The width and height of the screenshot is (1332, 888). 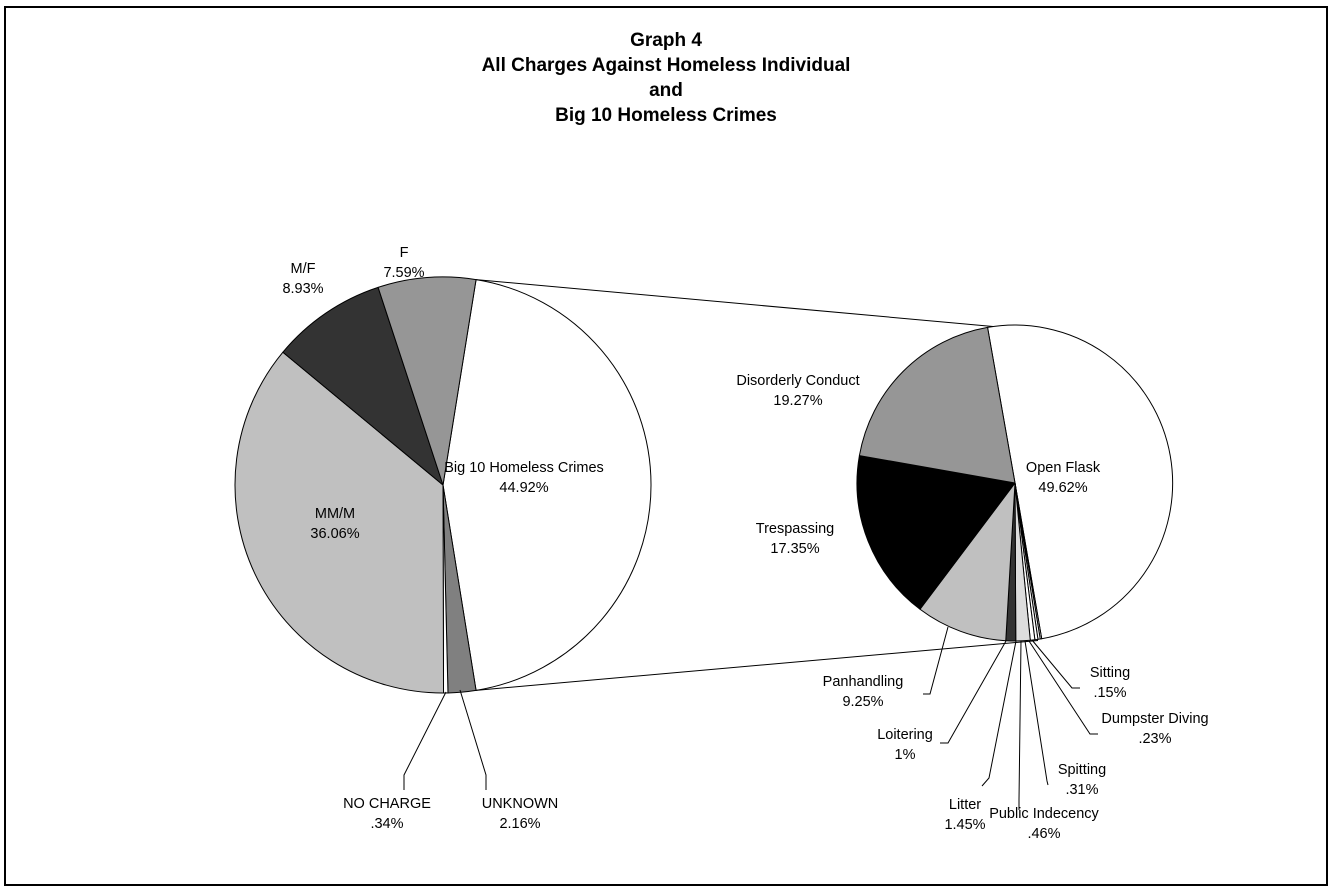 I want to click on pie2-value-sitting: .15%, so click(x=1109, y=693).